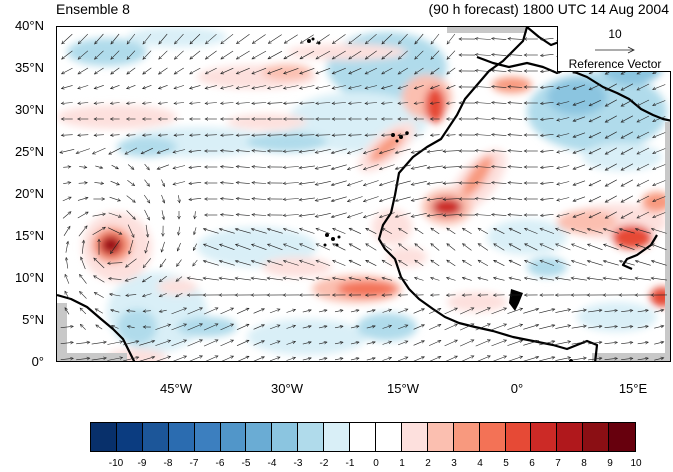  Describe the element at coordinates (635, 463) in the screenshot. I see `colorbar-tick-label: 10` at that location.